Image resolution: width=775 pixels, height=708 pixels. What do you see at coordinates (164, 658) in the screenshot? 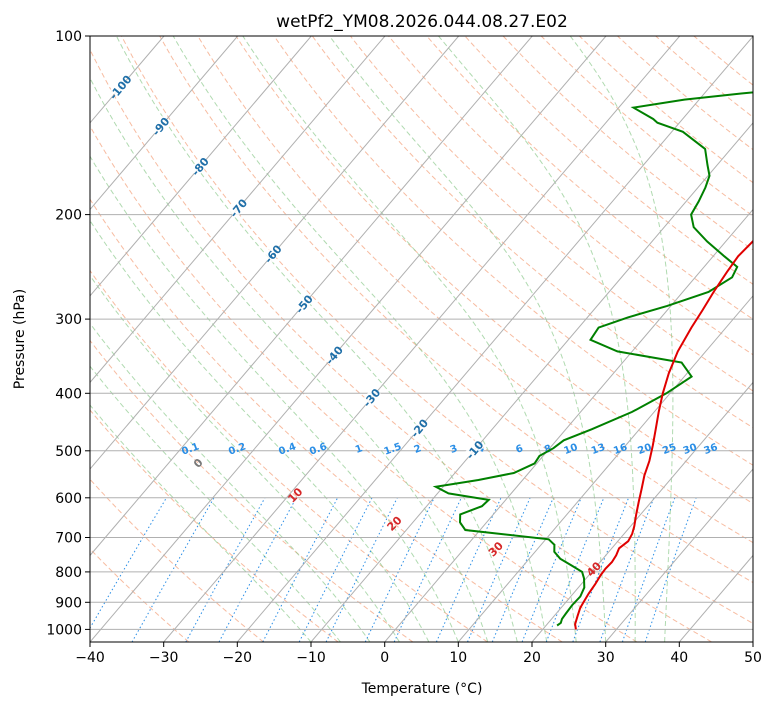
I see `x-tick-label: −30` at bounding box center [164, 658].